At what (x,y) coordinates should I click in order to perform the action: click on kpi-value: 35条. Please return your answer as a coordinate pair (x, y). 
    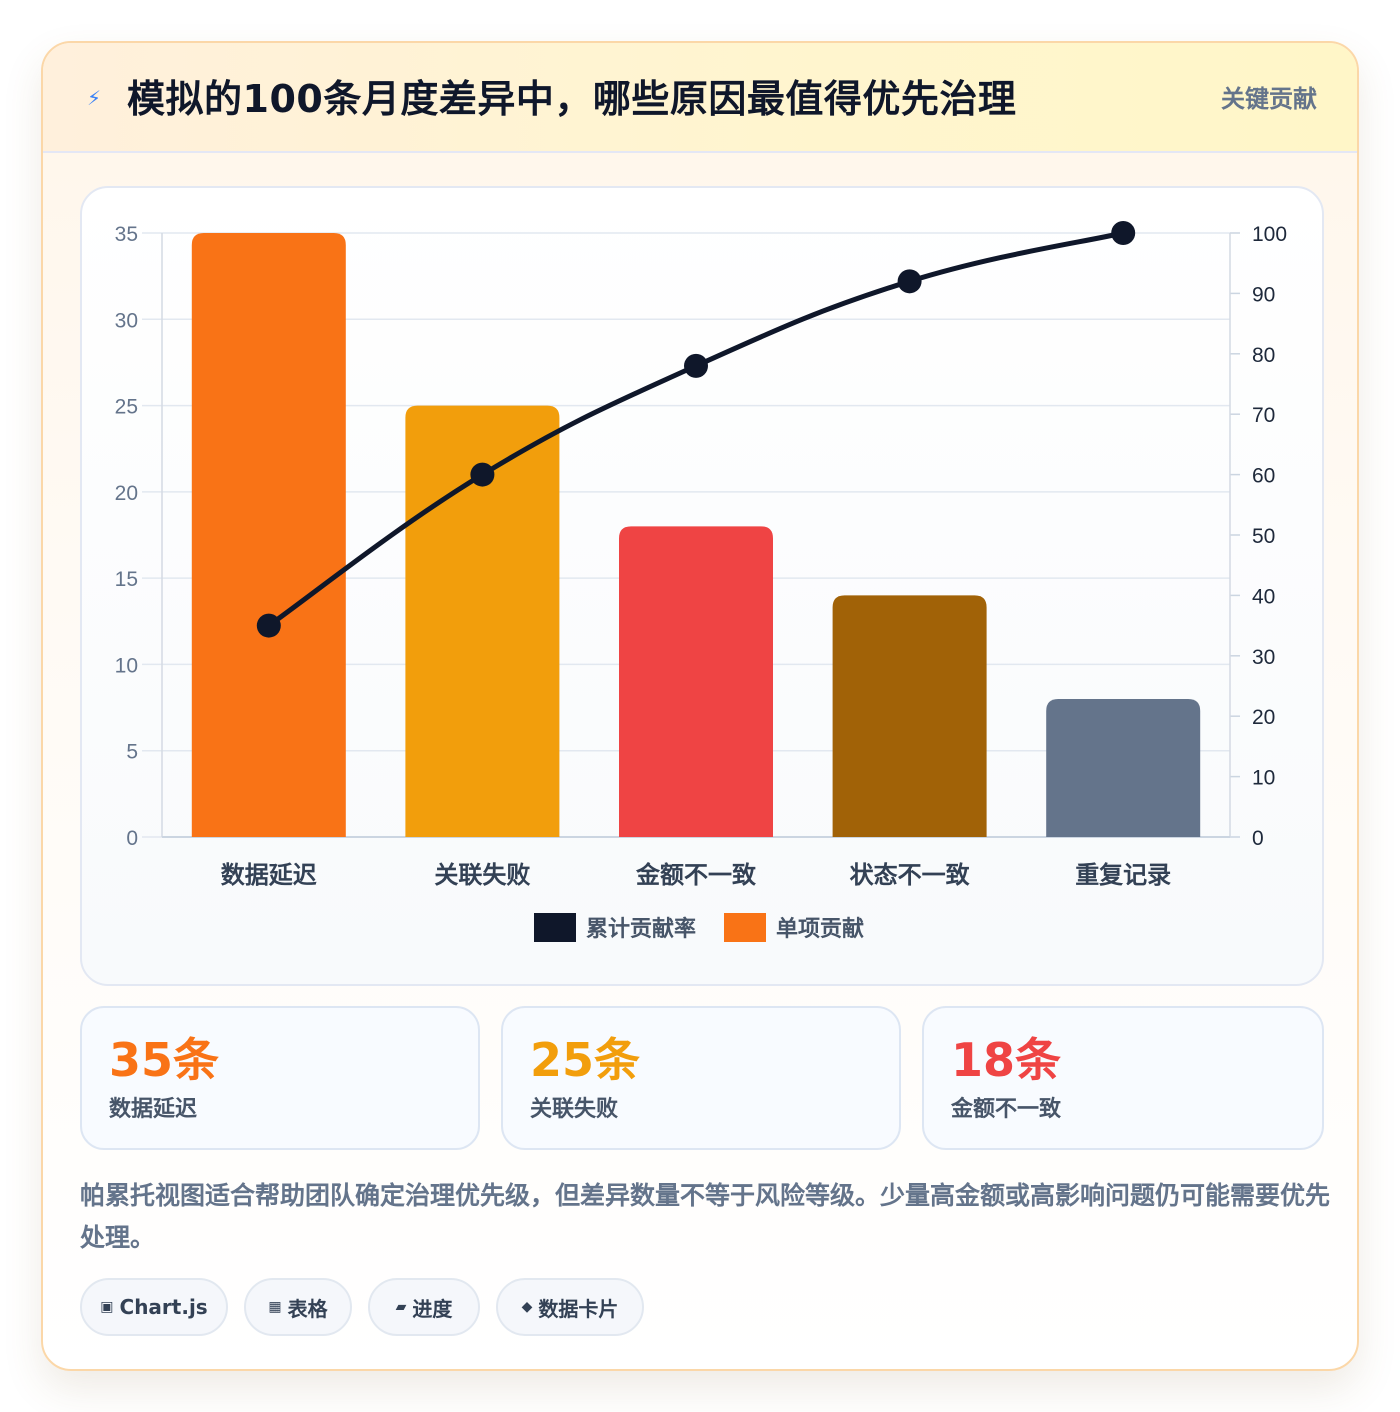
    Looking at the image, I should click on (164, 1060).